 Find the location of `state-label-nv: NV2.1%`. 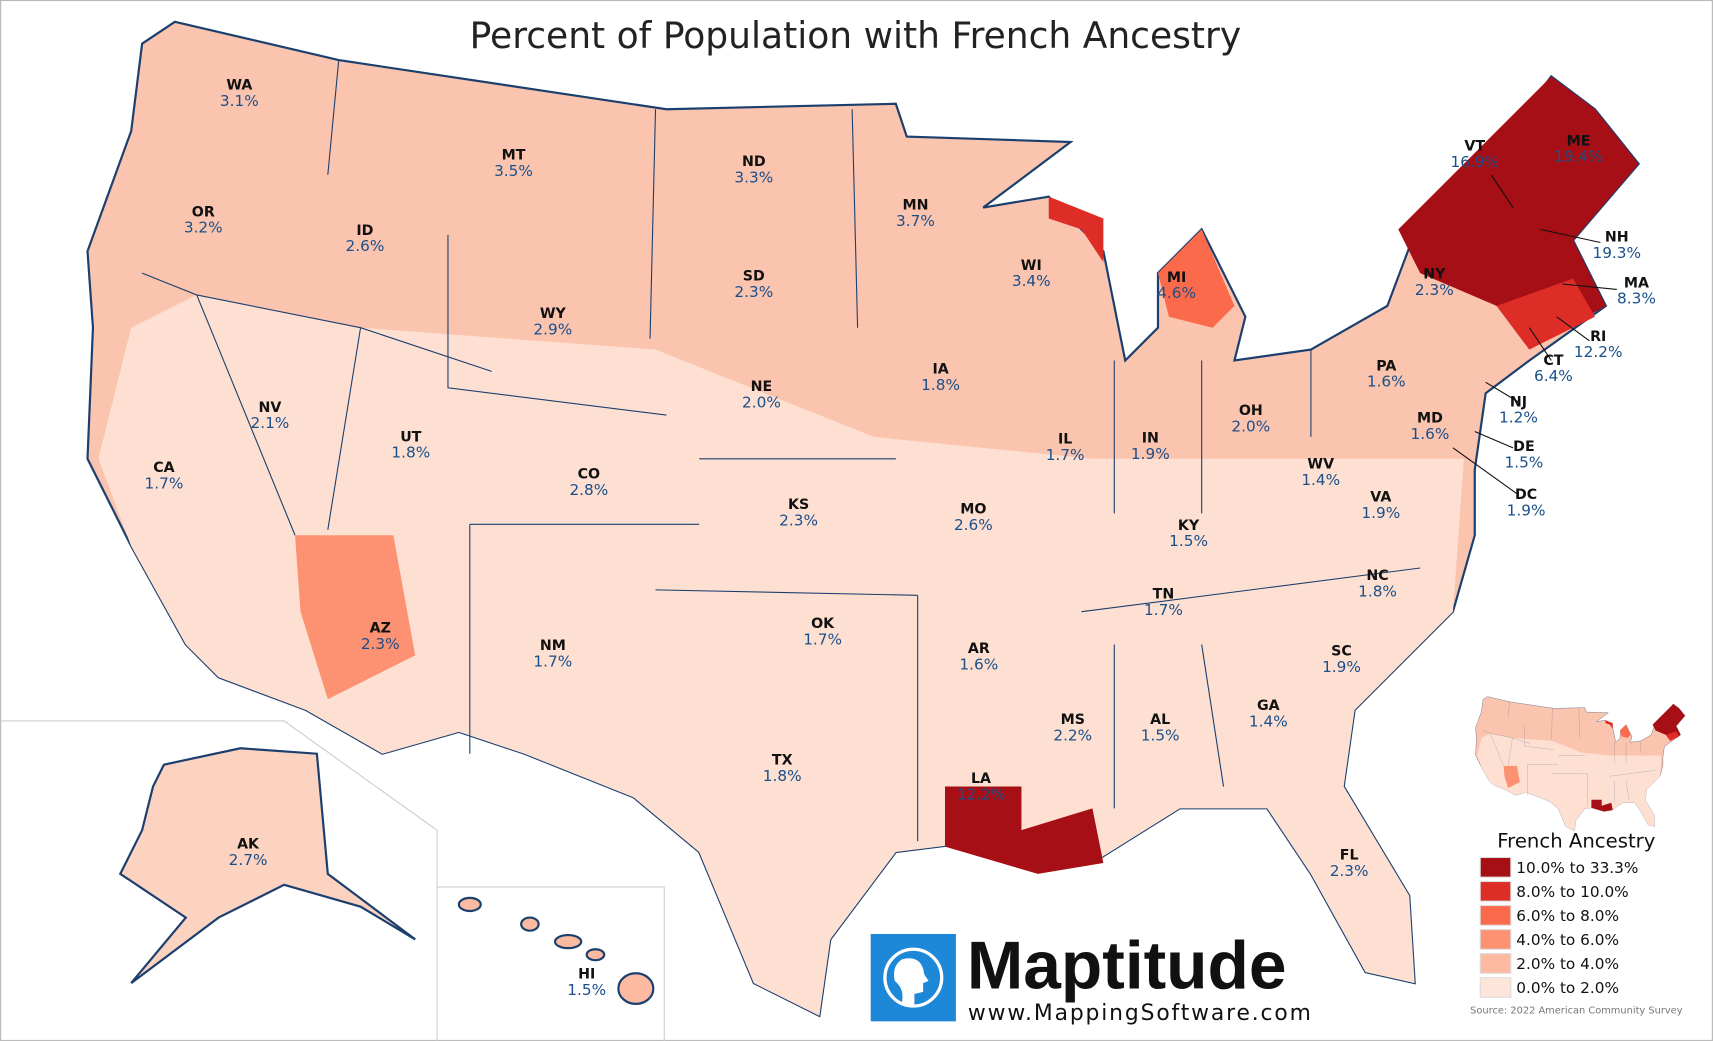

state-label-nv: NV2.1% is located at coordinates (269, 416).